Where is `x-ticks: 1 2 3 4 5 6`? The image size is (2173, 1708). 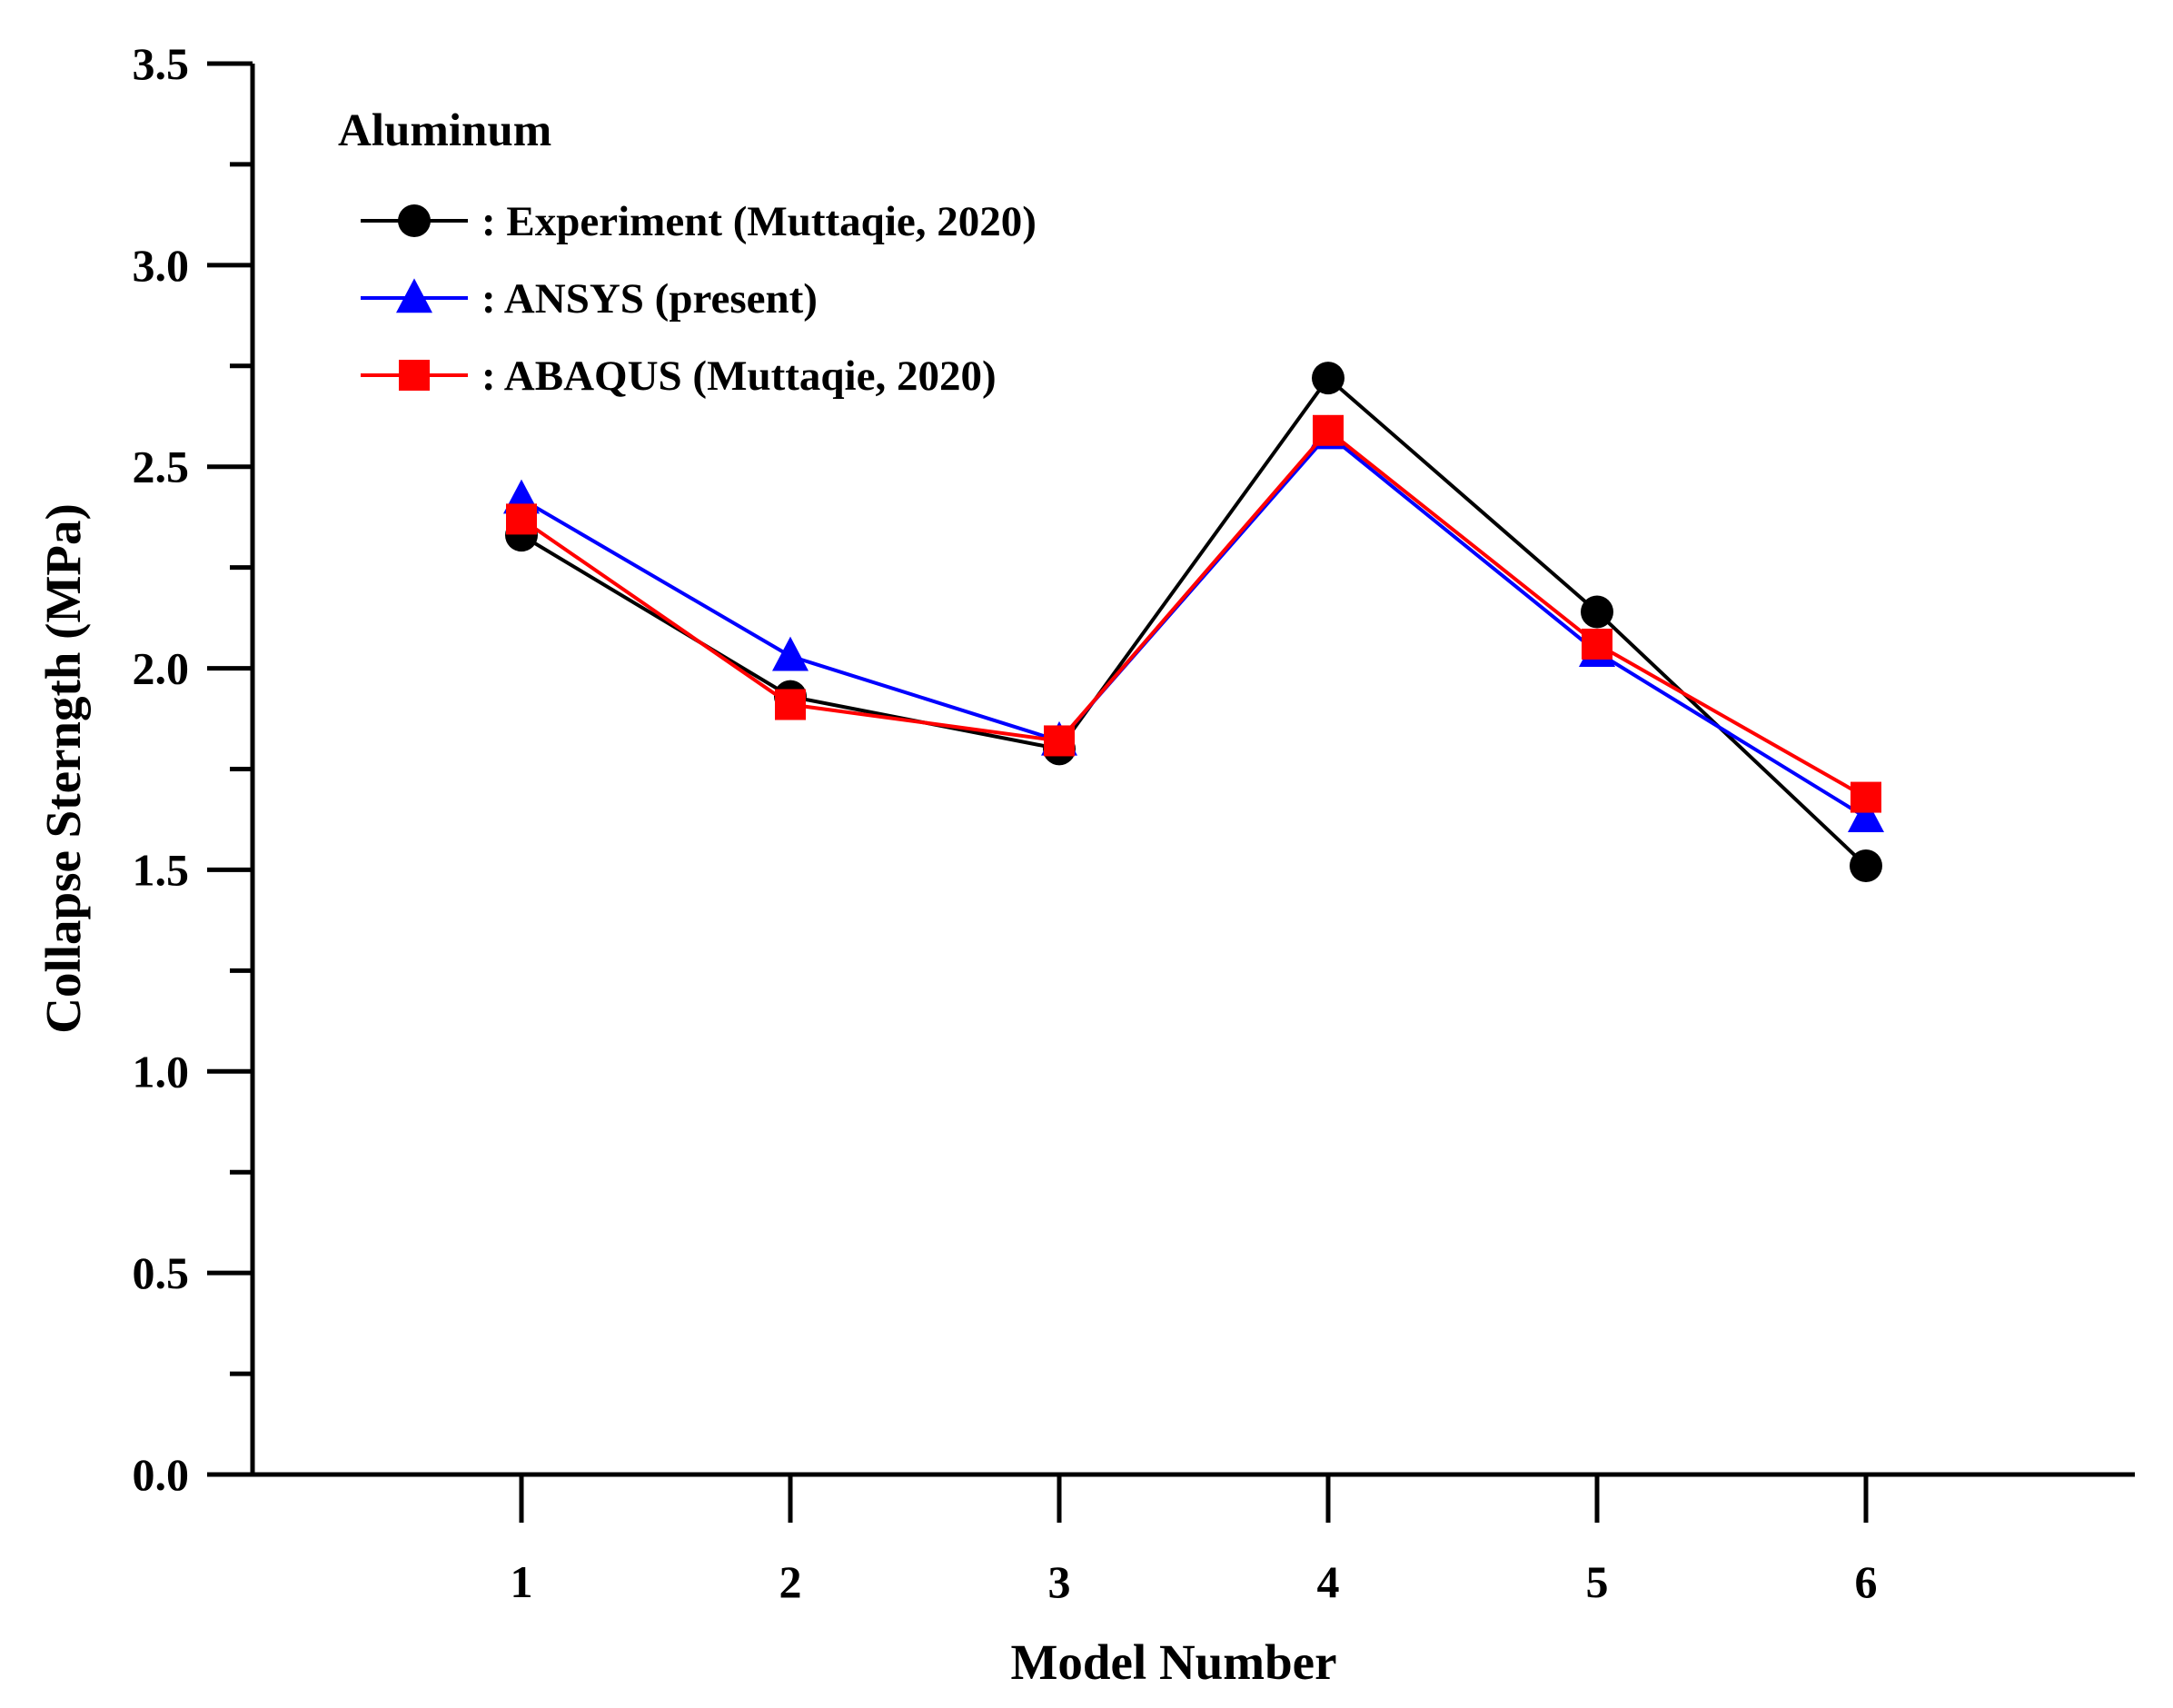
x-ticks: 1 2 3 4 5 6 is located at coordinates (1194, 1541).